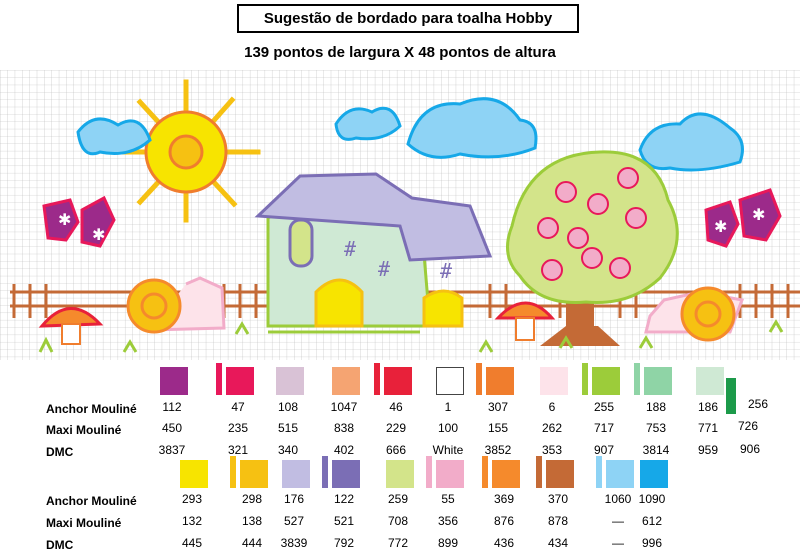  I want to click on code-dmc: 666, so click(396, 450).